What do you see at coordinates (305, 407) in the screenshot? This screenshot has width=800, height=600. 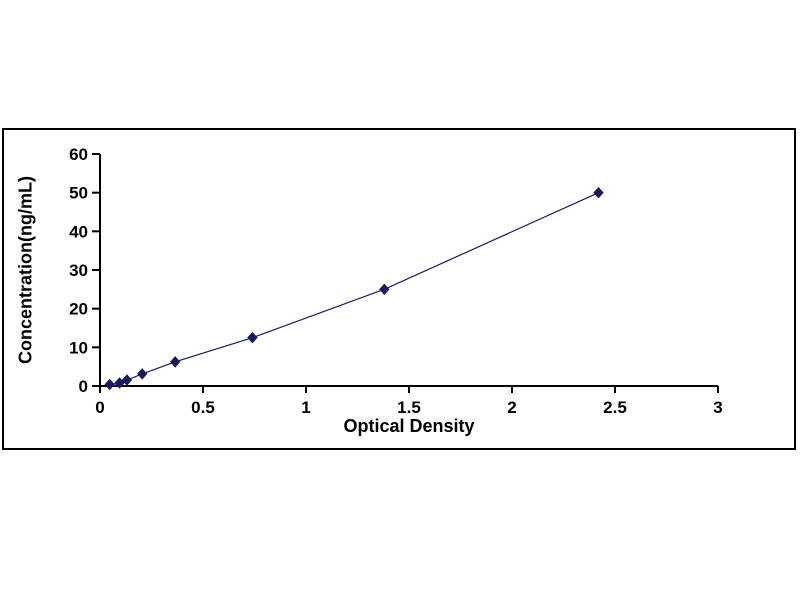 I see `x-tick-label: 1` at bounding box center [305, 407].